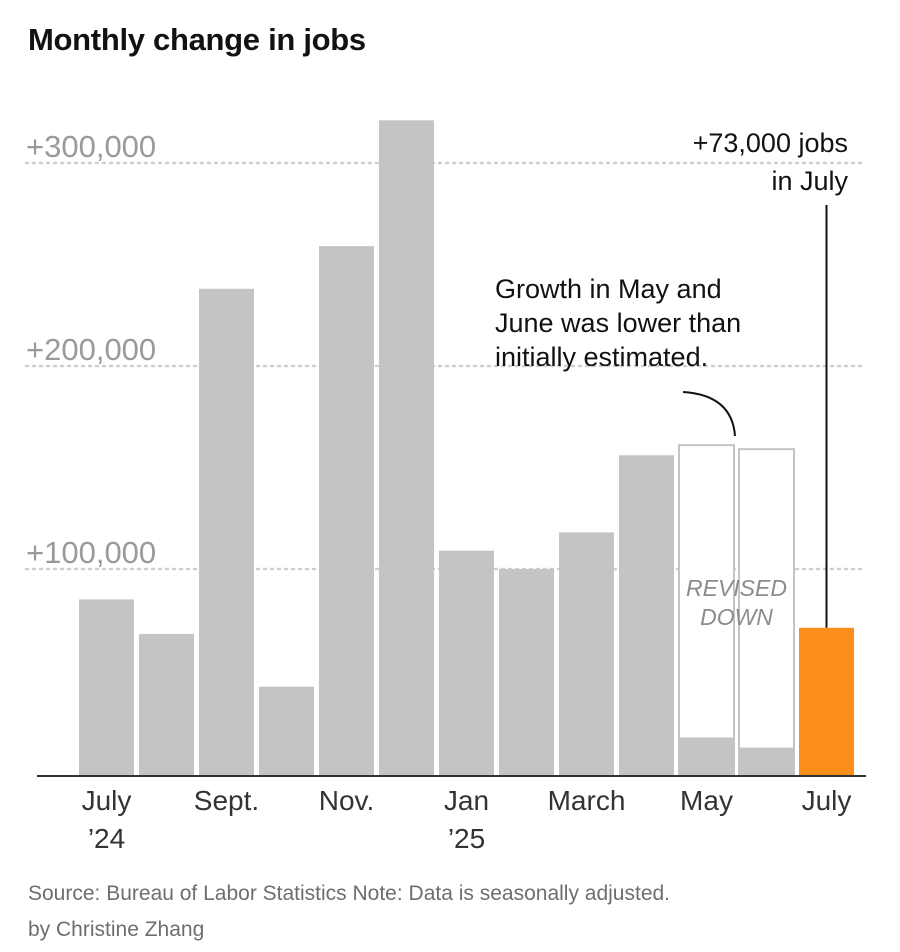  What do you see at coordinates (706, 800) in the screenshot?
I see `x-tick-label: May` at bounding box center [706, 800].